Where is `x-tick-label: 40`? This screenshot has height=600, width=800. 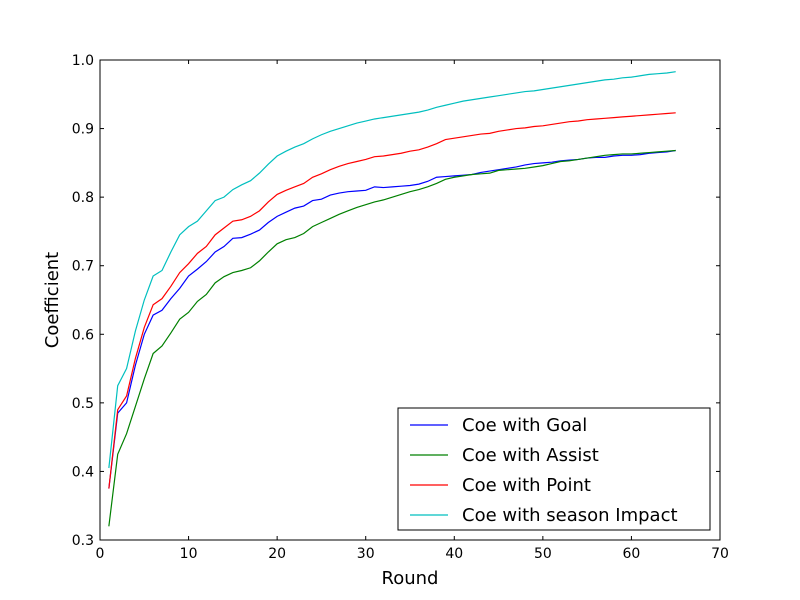
x-tick-label: 40 is located at coordinates (454, 554).